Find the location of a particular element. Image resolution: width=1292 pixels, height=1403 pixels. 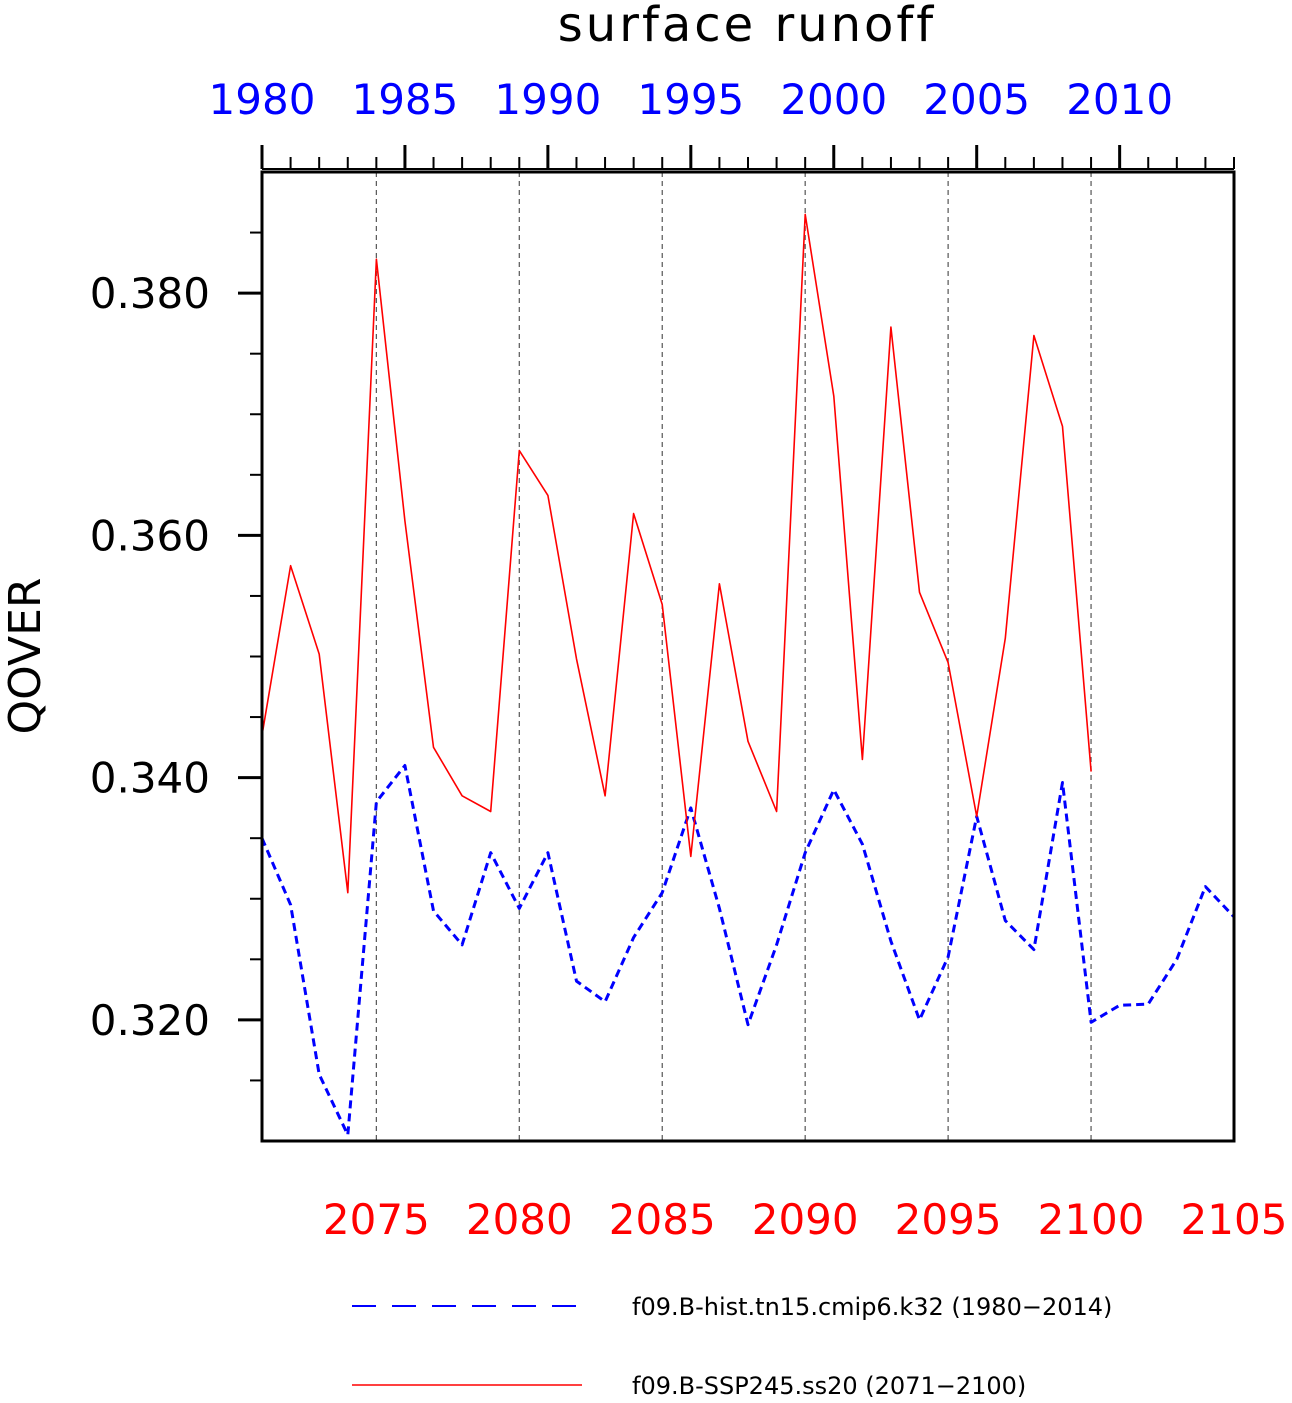

top-axis: 1980 1985 1990 1995 2000 2005 2010 is located at coordinates (722, 122).